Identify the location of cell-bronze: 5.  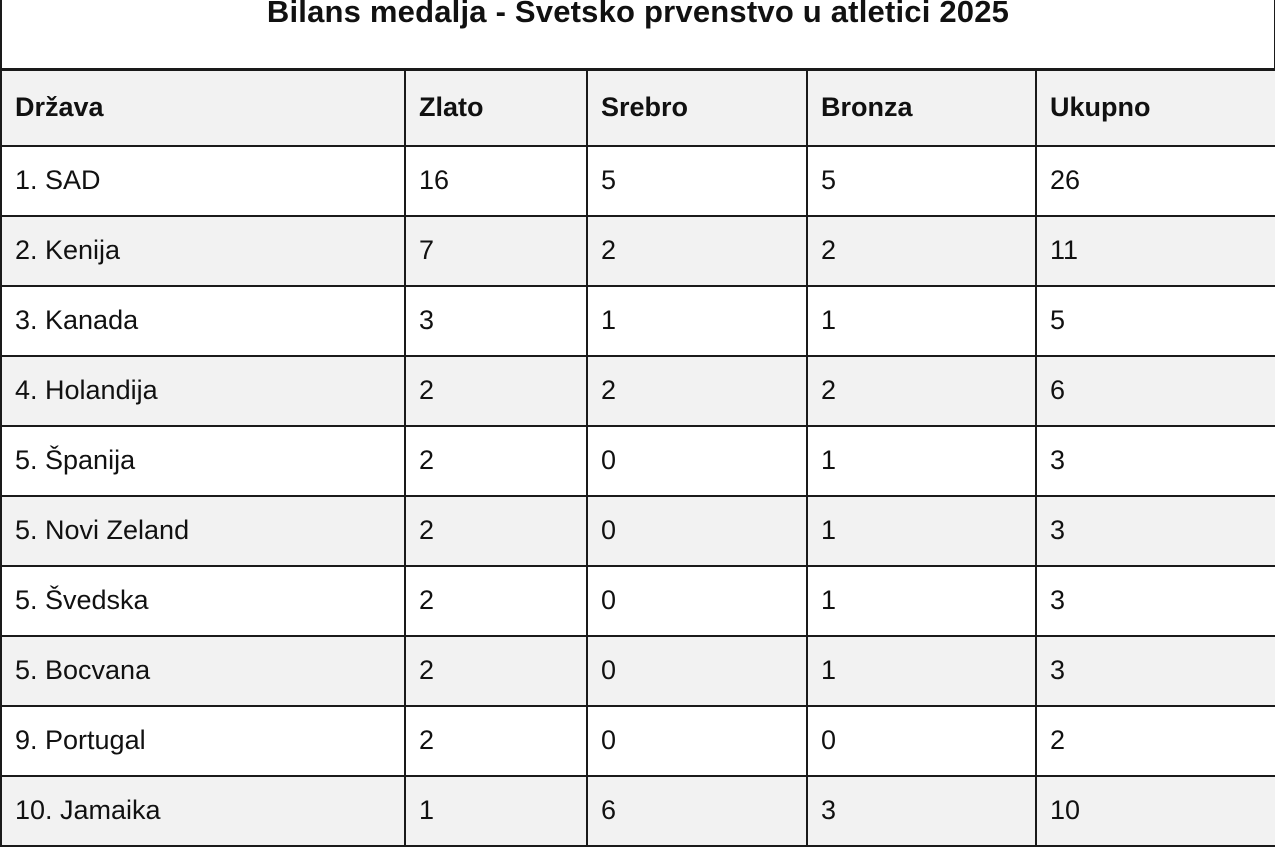
(921, 180).